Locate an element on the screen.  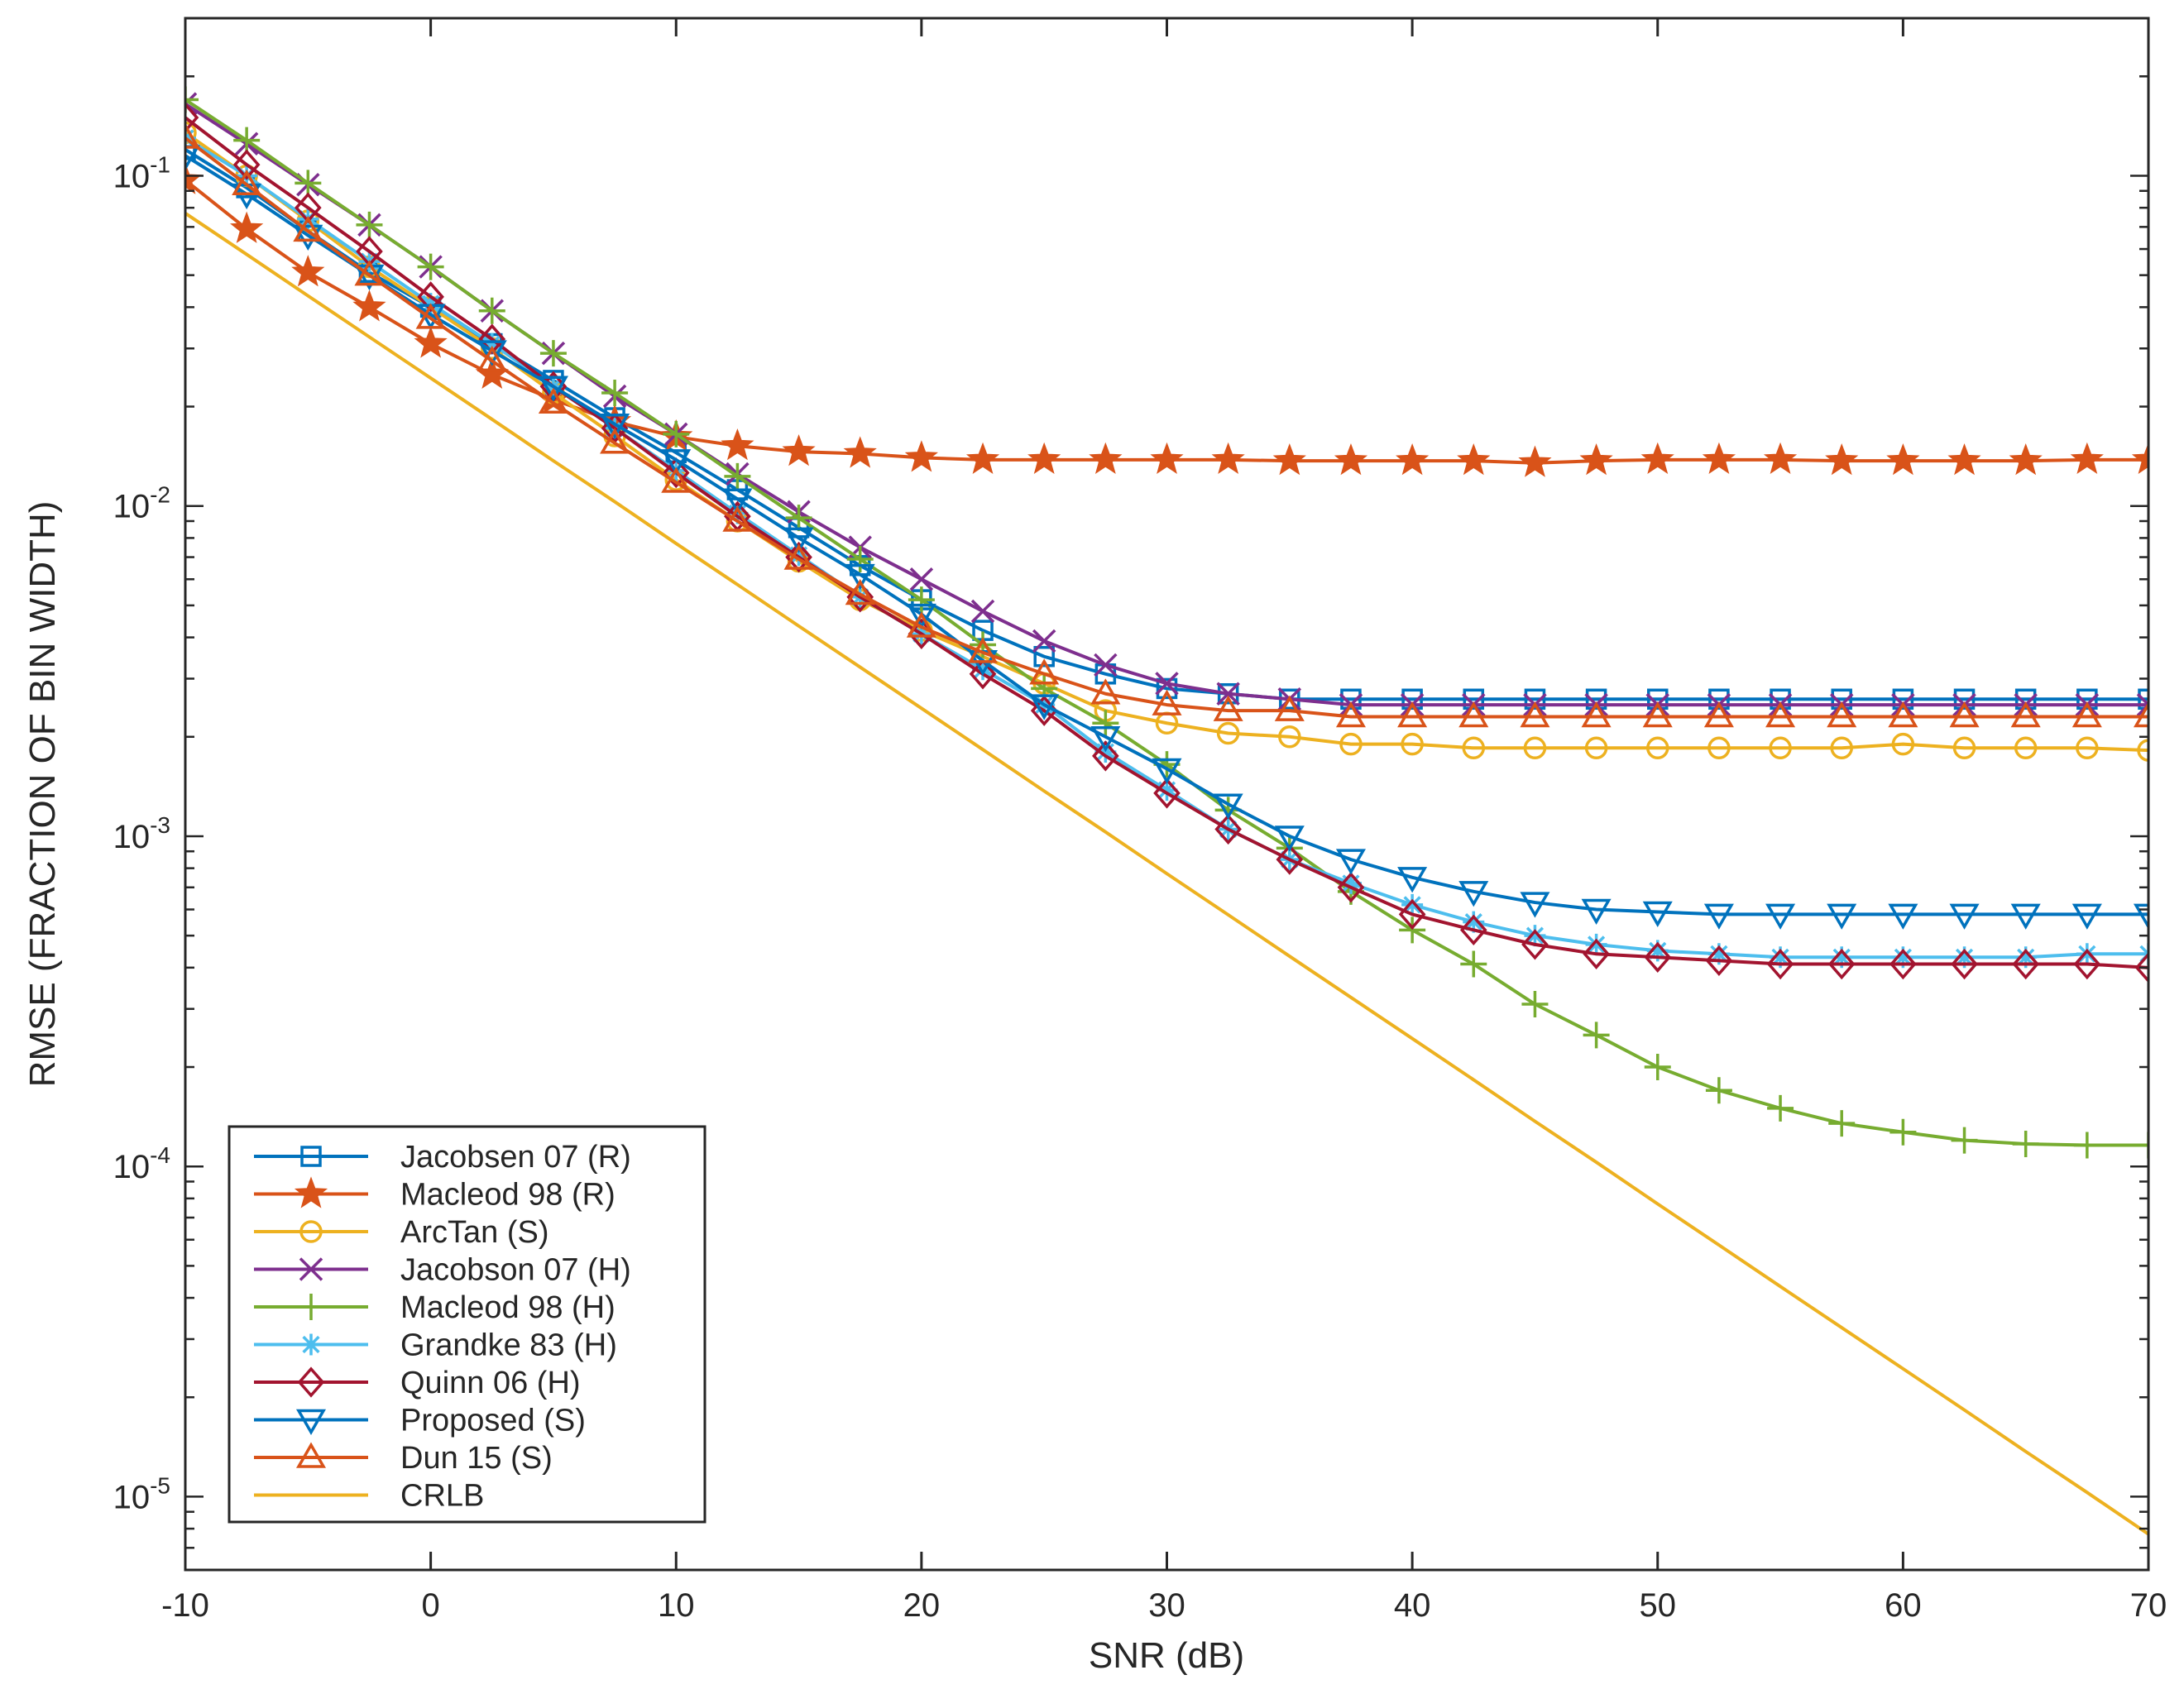
legend-marker-arctan-s is located at coordinates (311, 1231).